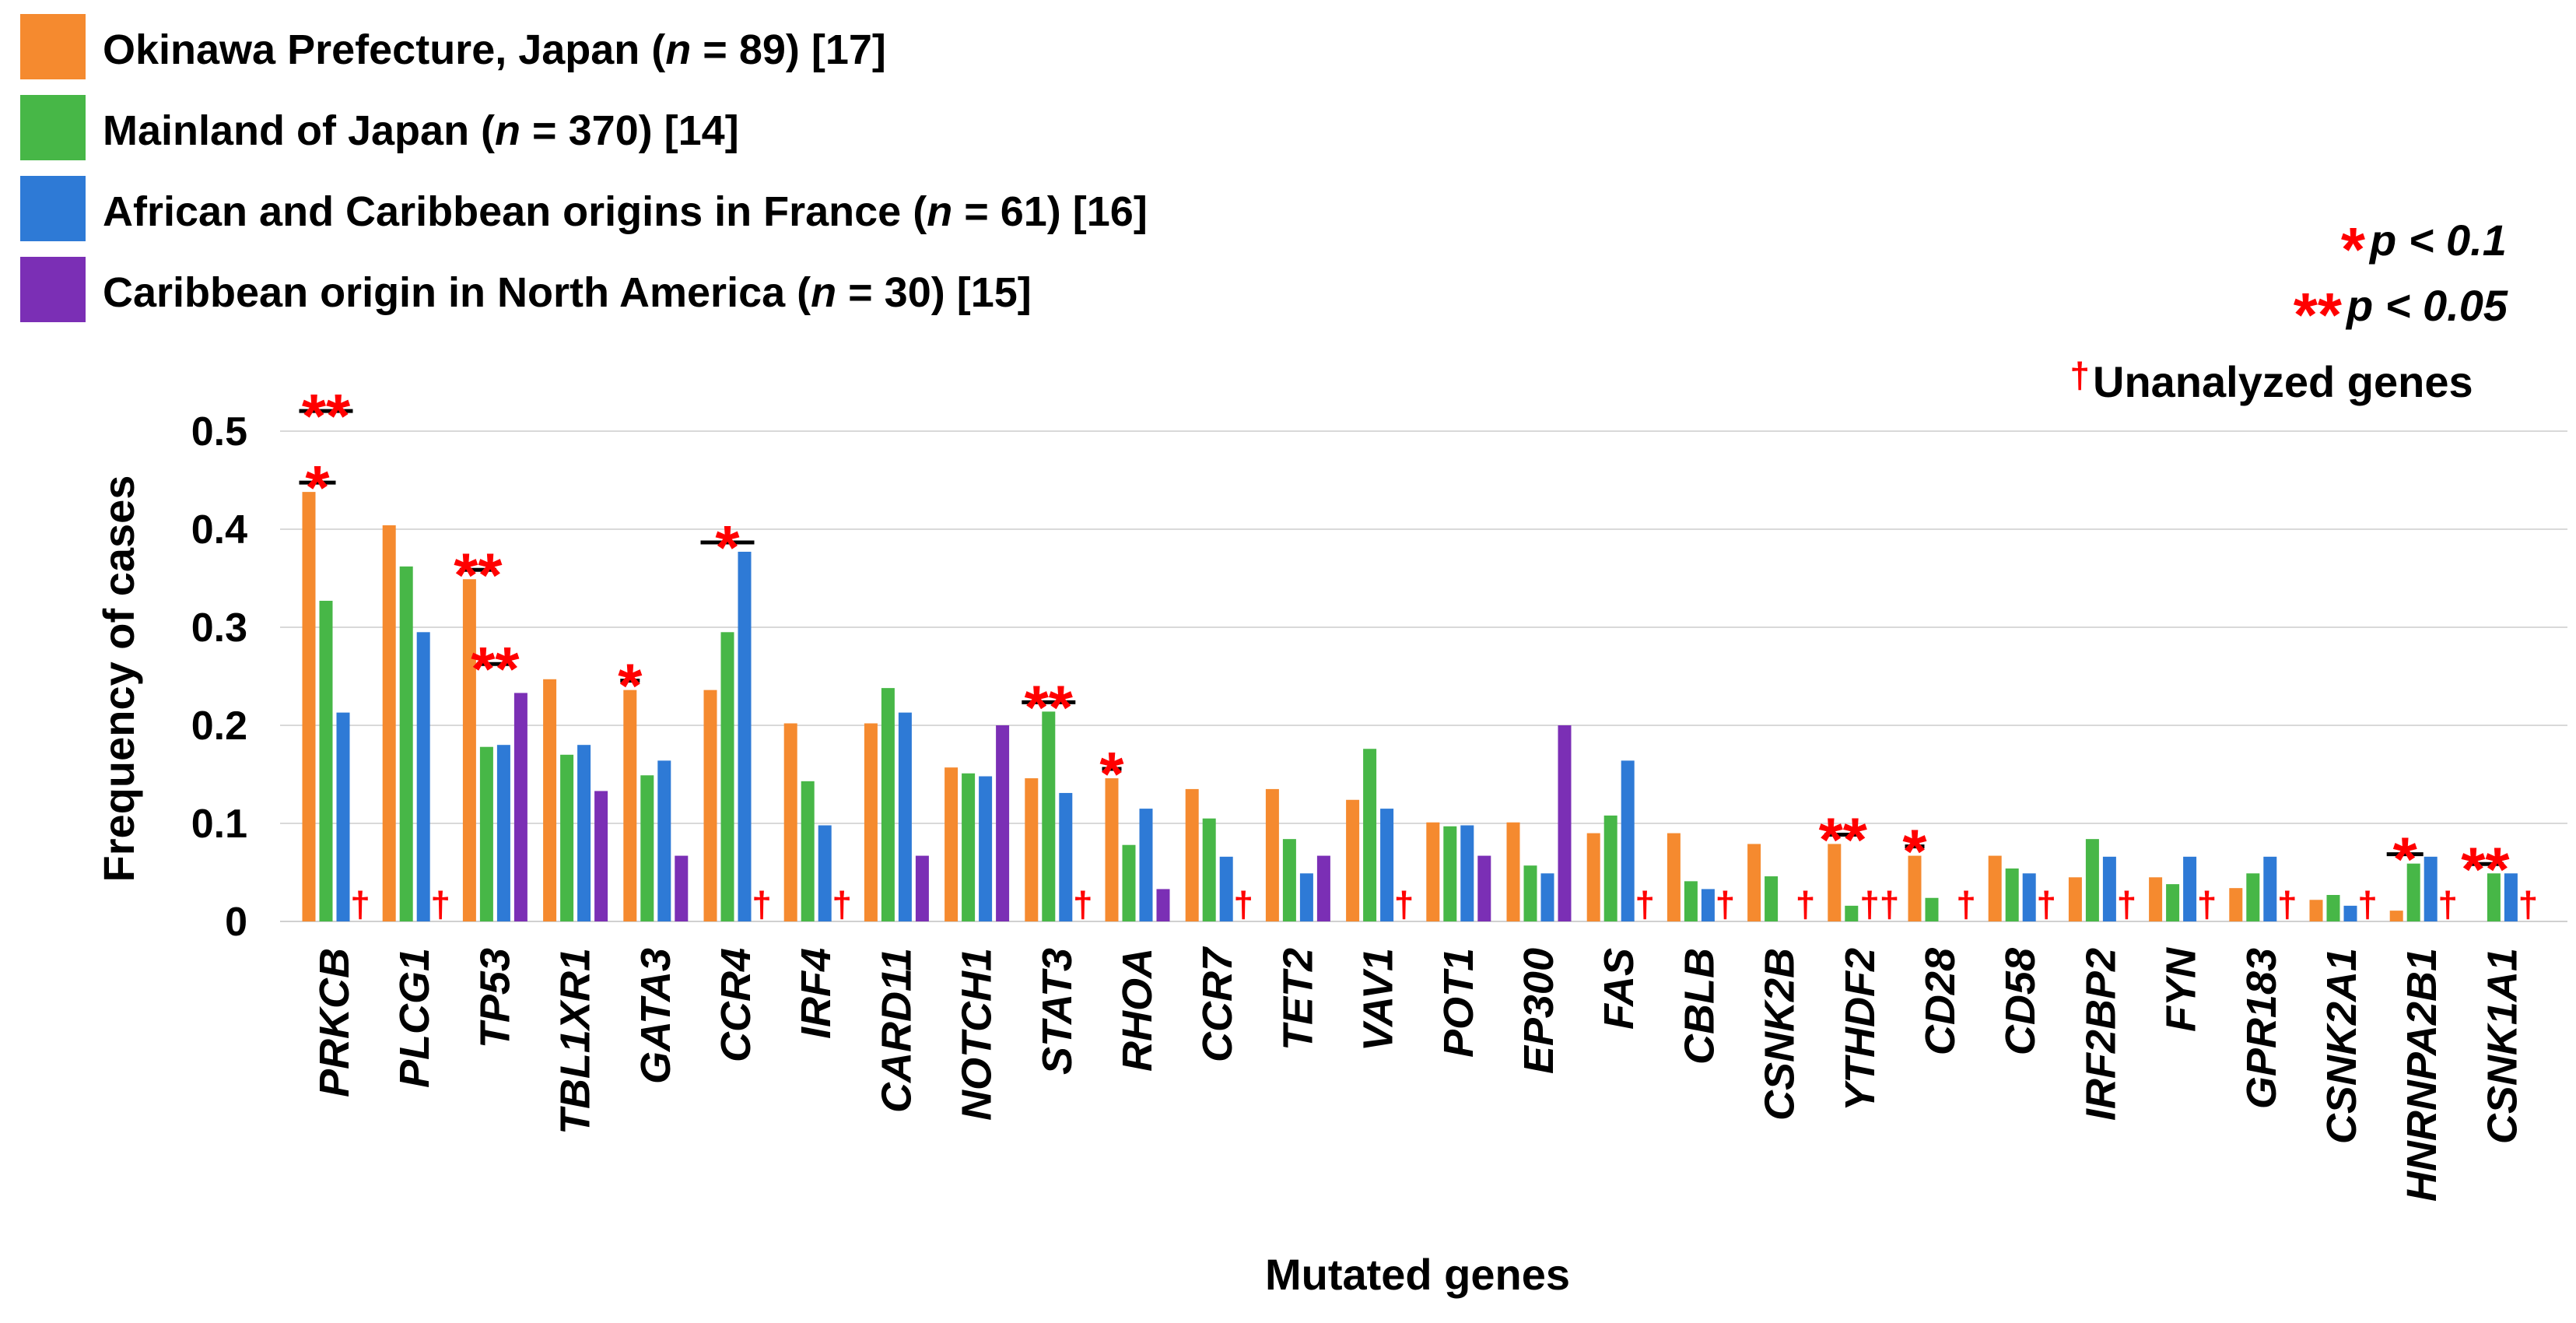 This screenshot has height=1323, width=2576. What do you see at coordinates (896, 1030) in the screenshot?
I see `x-tick-label: CARD11` at bounding box center [896, 1030].